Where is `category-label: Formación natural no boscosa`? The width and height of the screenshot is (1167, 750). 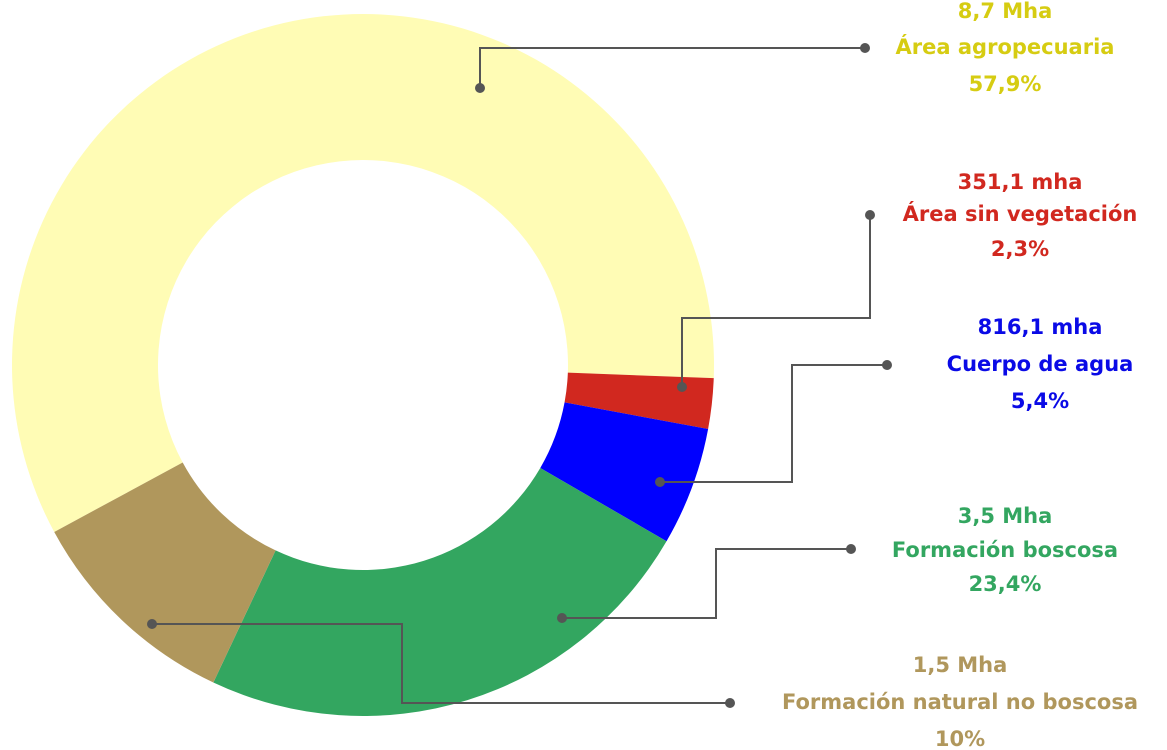
category-label: Formación natural no boscosa is located at coordinates (960, 702).